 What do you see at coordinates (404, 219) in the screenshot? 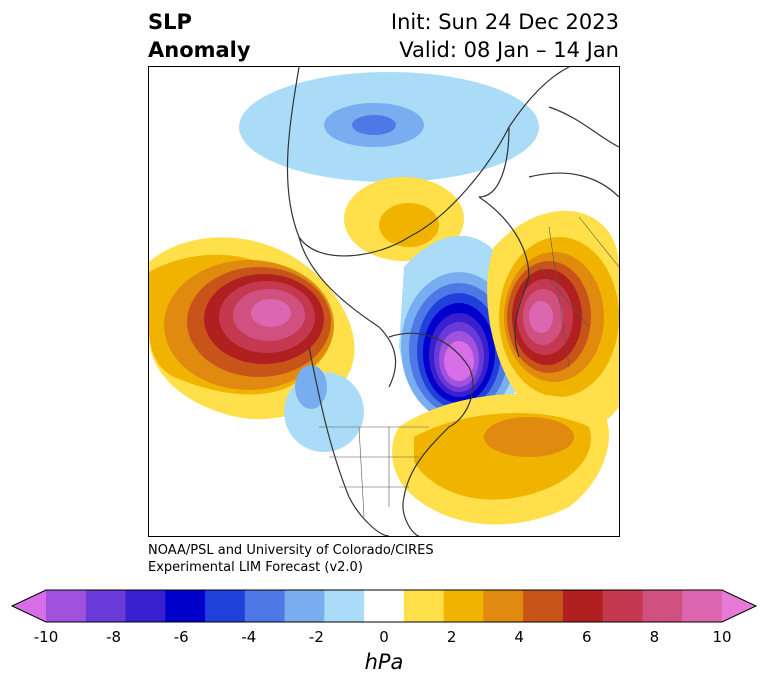
I see `anomaly-arctic-high` at bounding box center [404, 219].